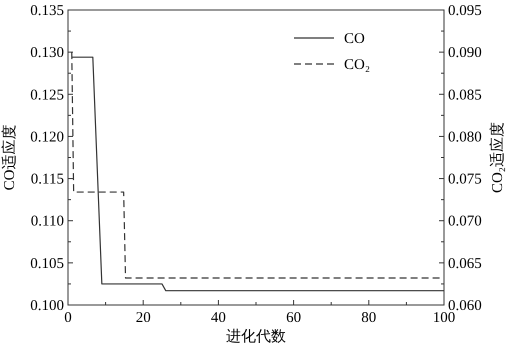 Image resolution: width=510 pixels, height=347 pixels. What do you see at coordinates (143, 318) in the screenshot?
I see `x-tick-label: 20` at bounding box center [143, 318].